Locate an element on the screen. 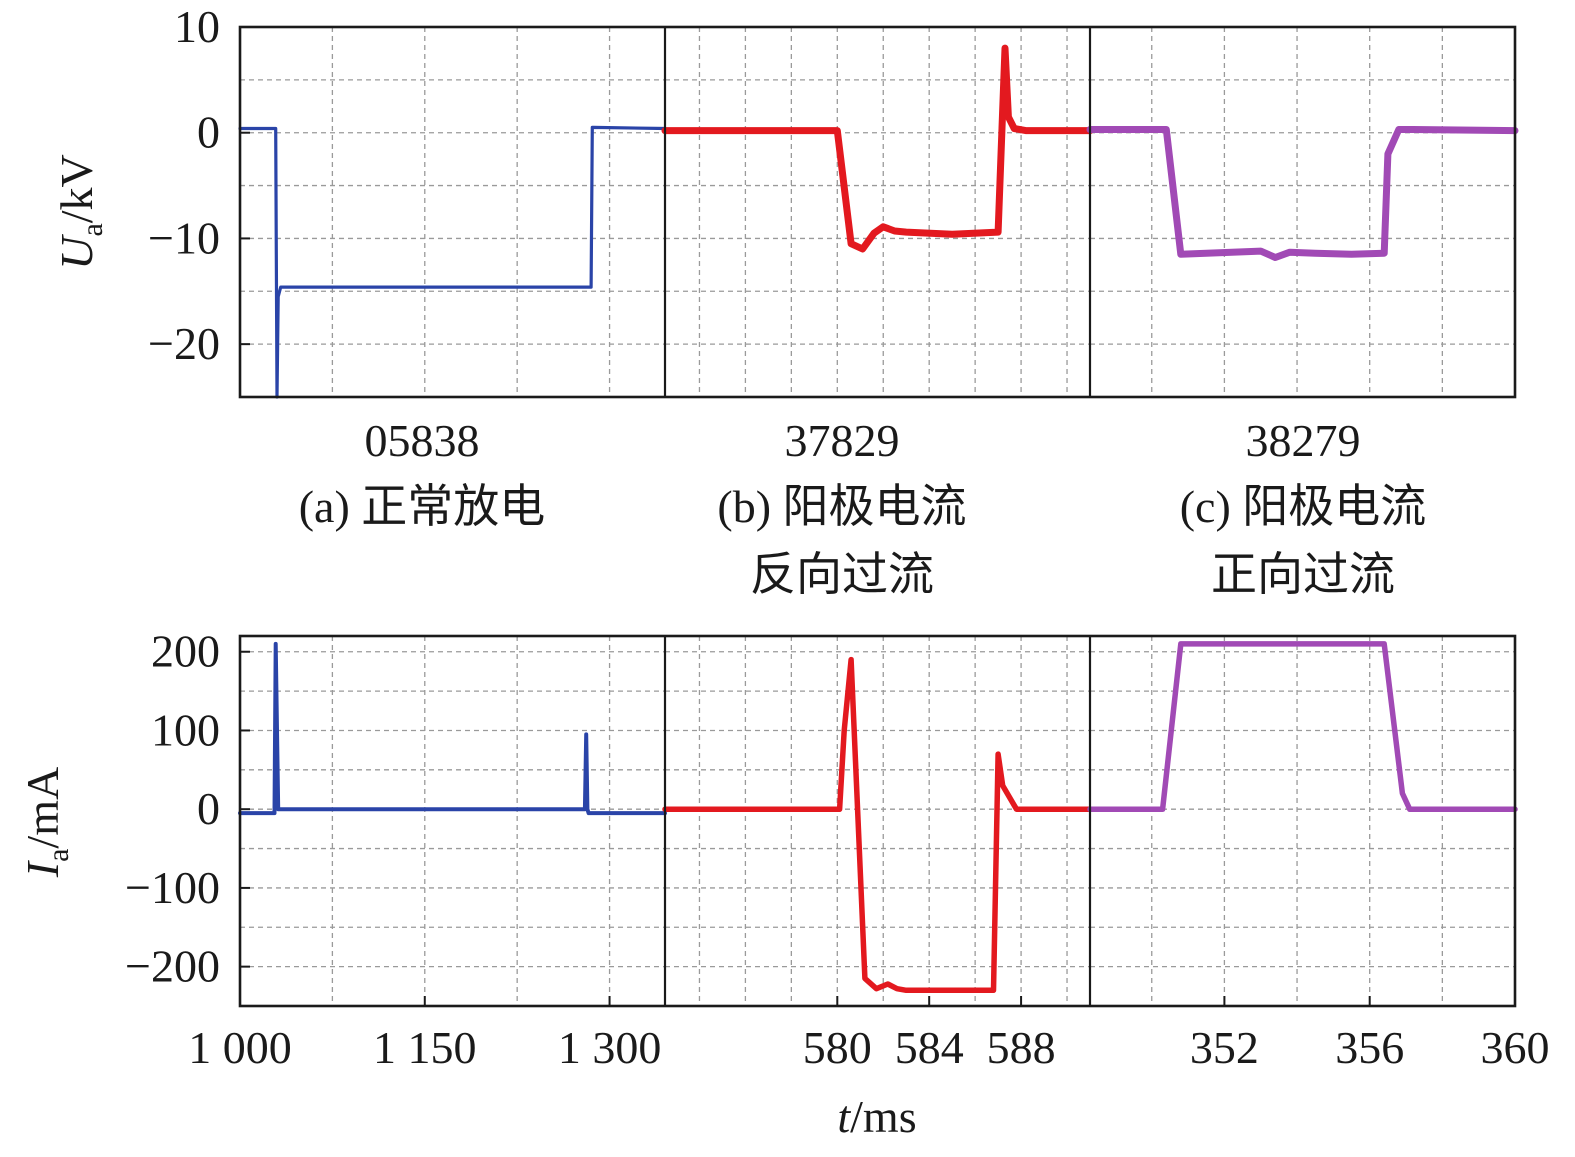  caption-b-title-line2: 反向过流 is located at coordinates (842, 574).